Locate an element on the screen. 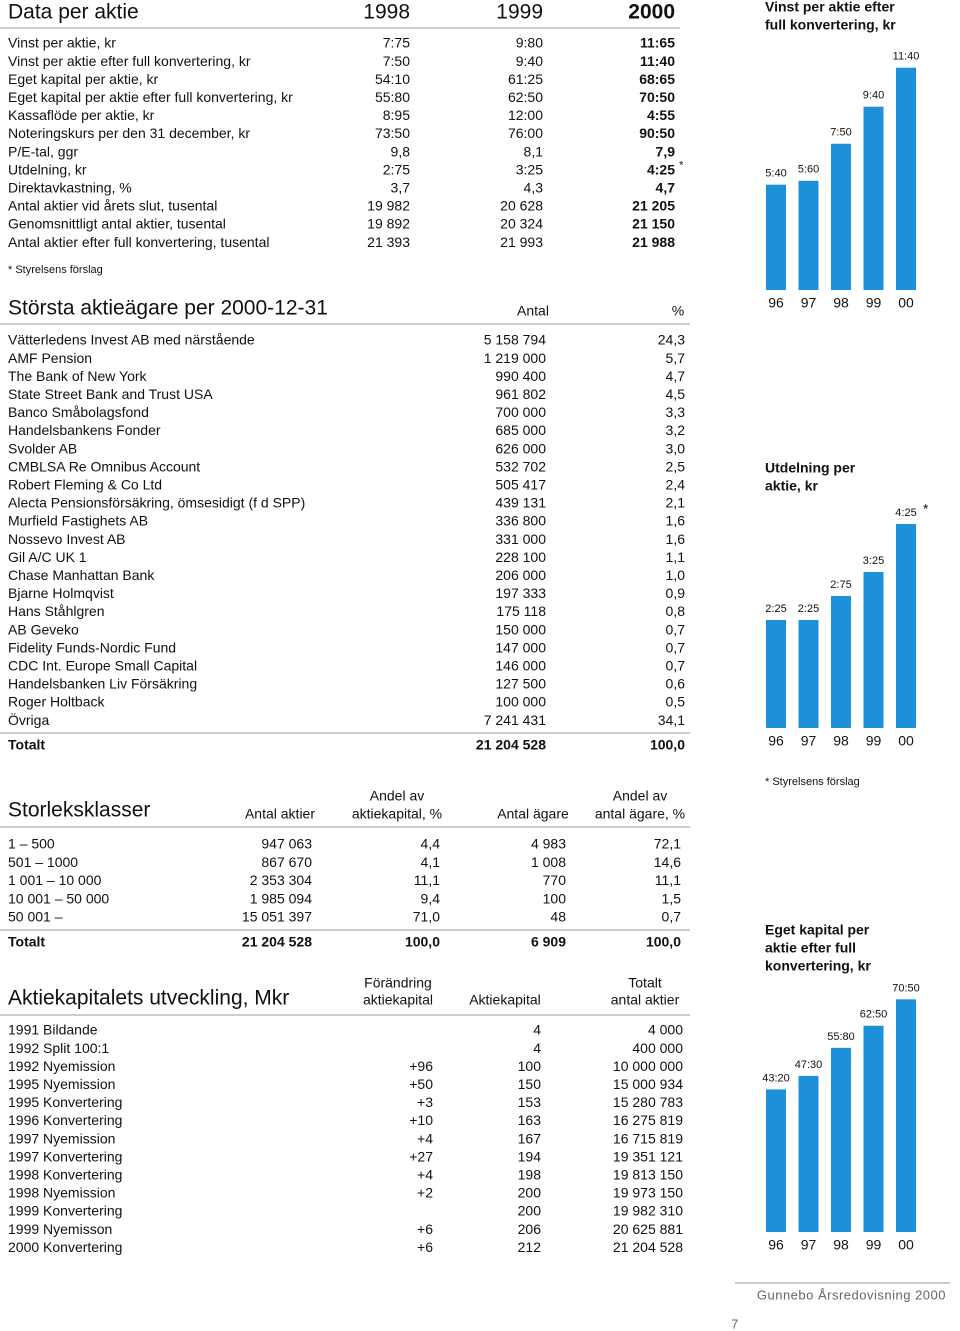 Image resolution: width=960 pixels, height=1331 pixels. table-cell: 21 204 528 is located at coordinates (648, 1247).